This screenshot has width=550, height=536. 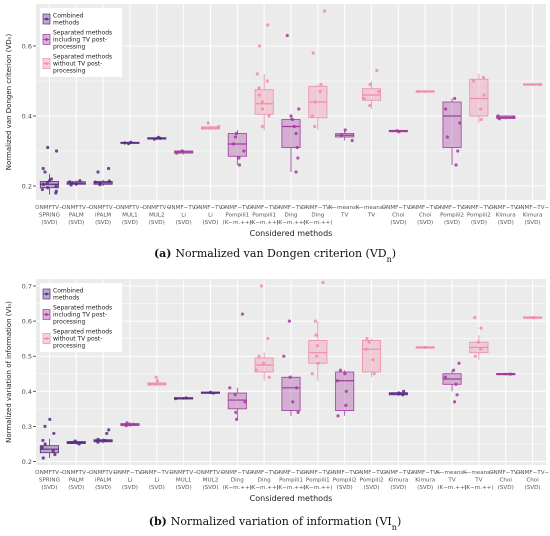 What do you see at coordinates (394, 253) in the screenshot?
I see `caption-close: )` at bounding box center [394, 253].